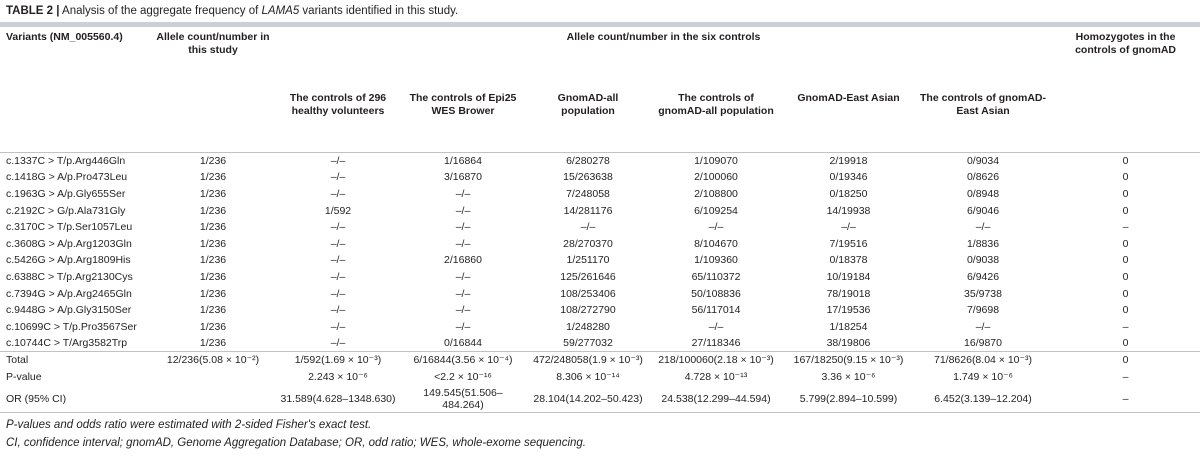 The height and width of the screenshot is (457, 1200). I want to click on table-cell: 0/18378, so click(848, 260).